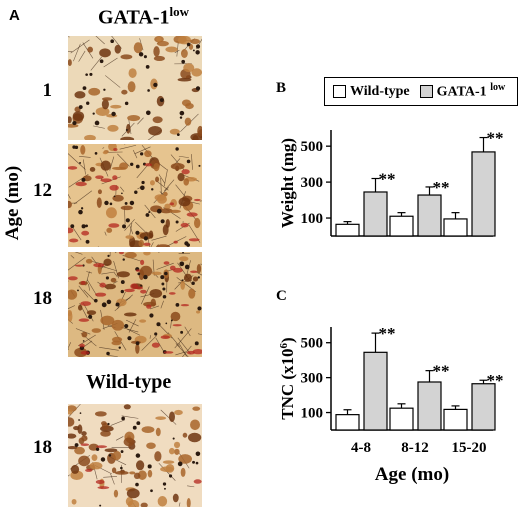  Describe the element at coordinates (421, 91) in the screenshot. I see `legend: Wild-type GATA-1 low` at that location.